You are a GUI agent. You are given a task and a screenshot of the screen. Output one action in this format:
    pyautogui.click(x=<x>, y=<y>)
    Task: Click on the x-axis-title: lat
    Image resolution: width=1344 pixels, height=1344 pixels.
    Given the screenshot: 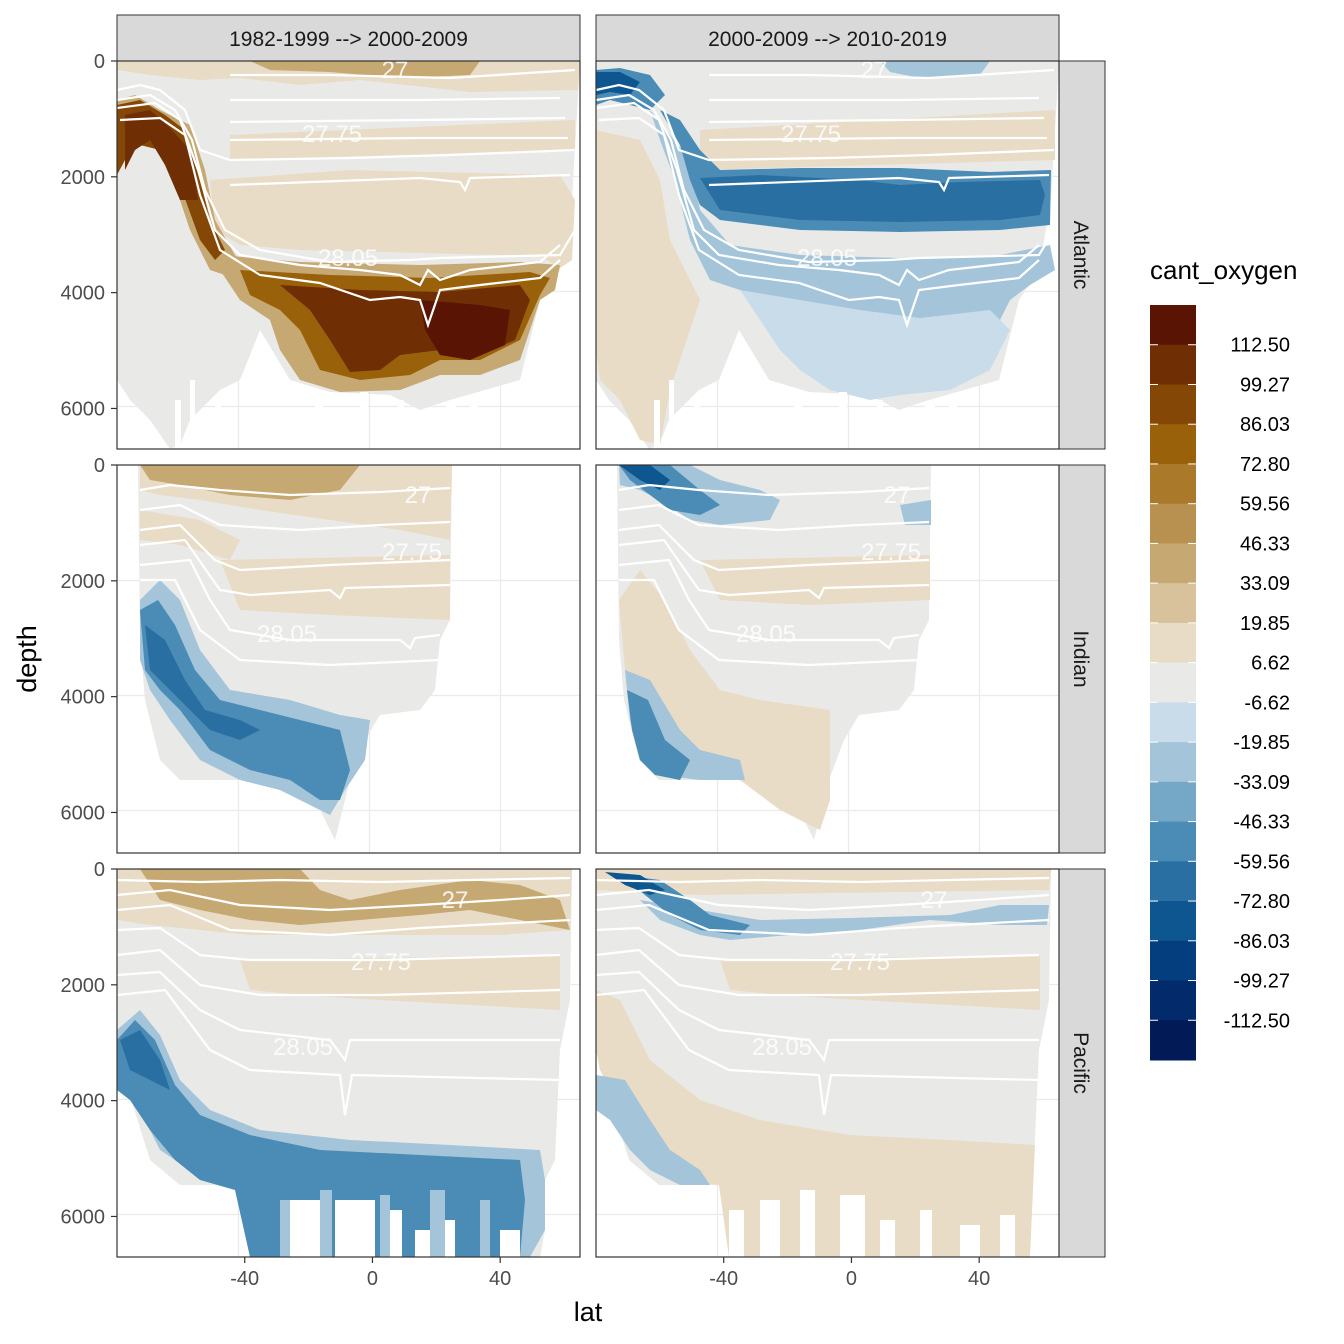 What is the action you would take?
    pyautogui.click(x=588, y=1312)
    